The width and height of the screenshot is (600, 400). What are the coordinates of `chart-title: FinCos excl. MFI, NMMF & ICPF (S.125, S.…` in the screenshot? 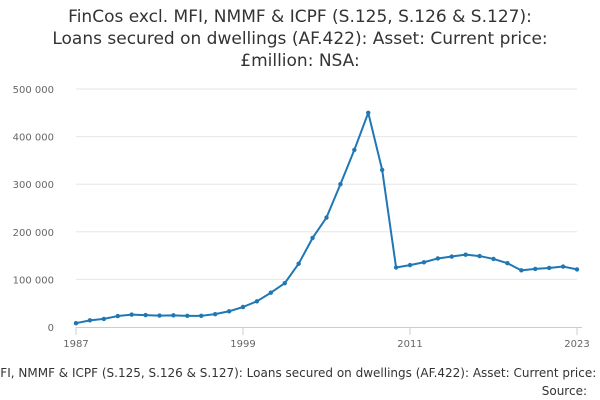 It's located at (299, 39).